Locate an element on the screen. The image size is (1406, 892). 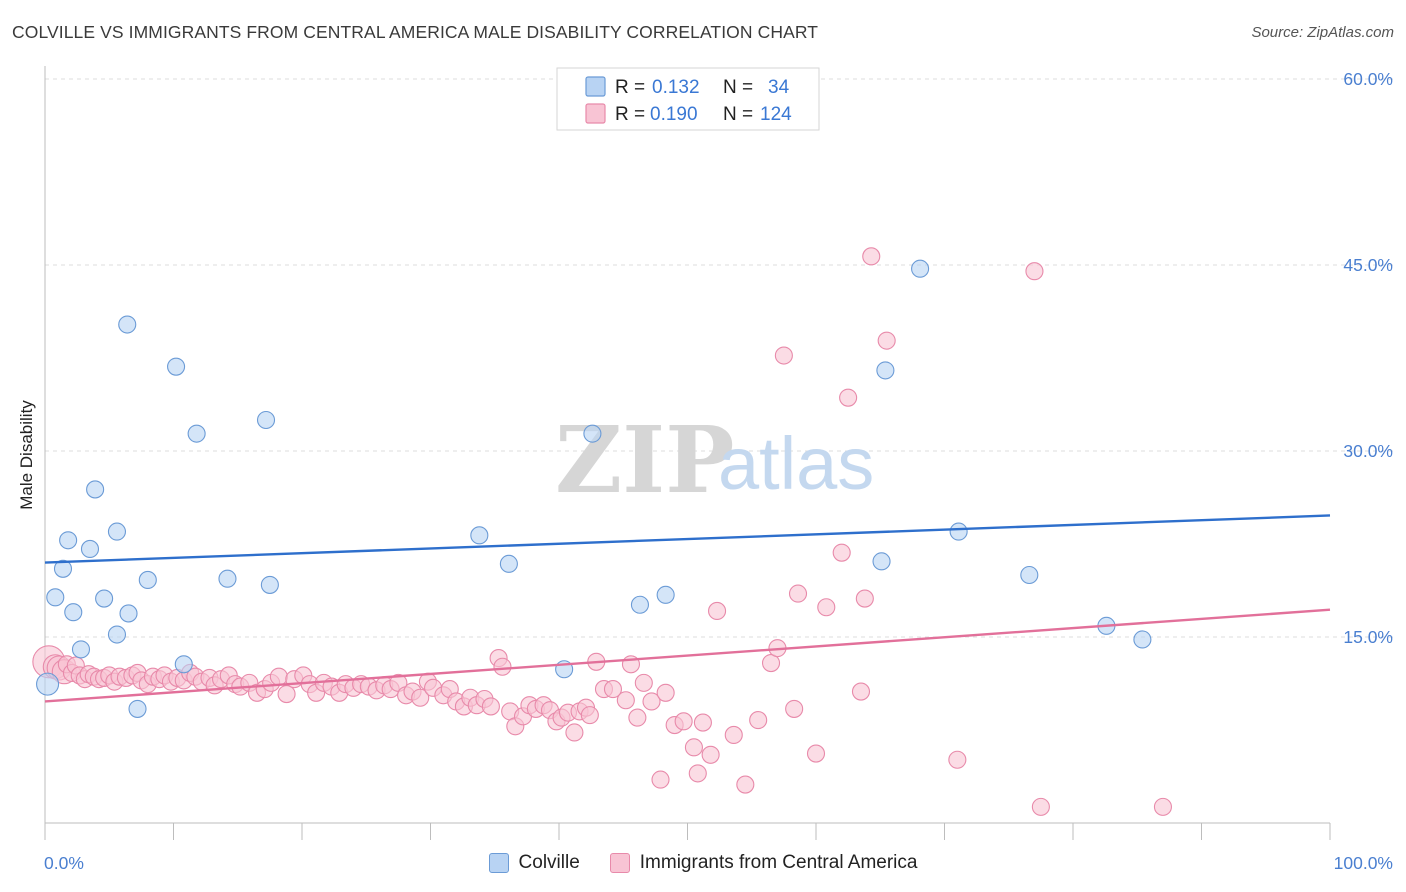
legend-r-value: 0.132 is located at coordinates (676, 87).